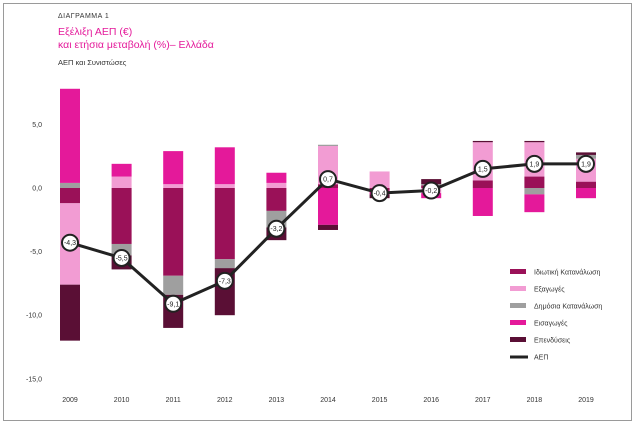  I want to click on gdp-data-label: -9,1, so click(173, 304).